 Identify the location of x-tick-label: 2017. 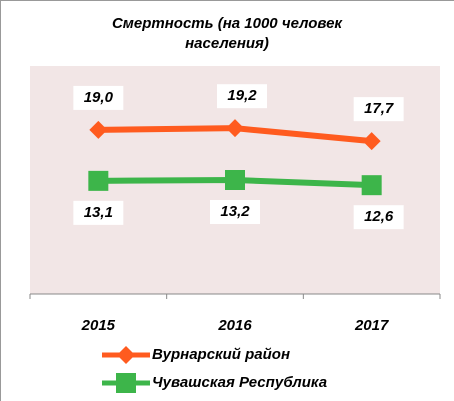
(371, 325).